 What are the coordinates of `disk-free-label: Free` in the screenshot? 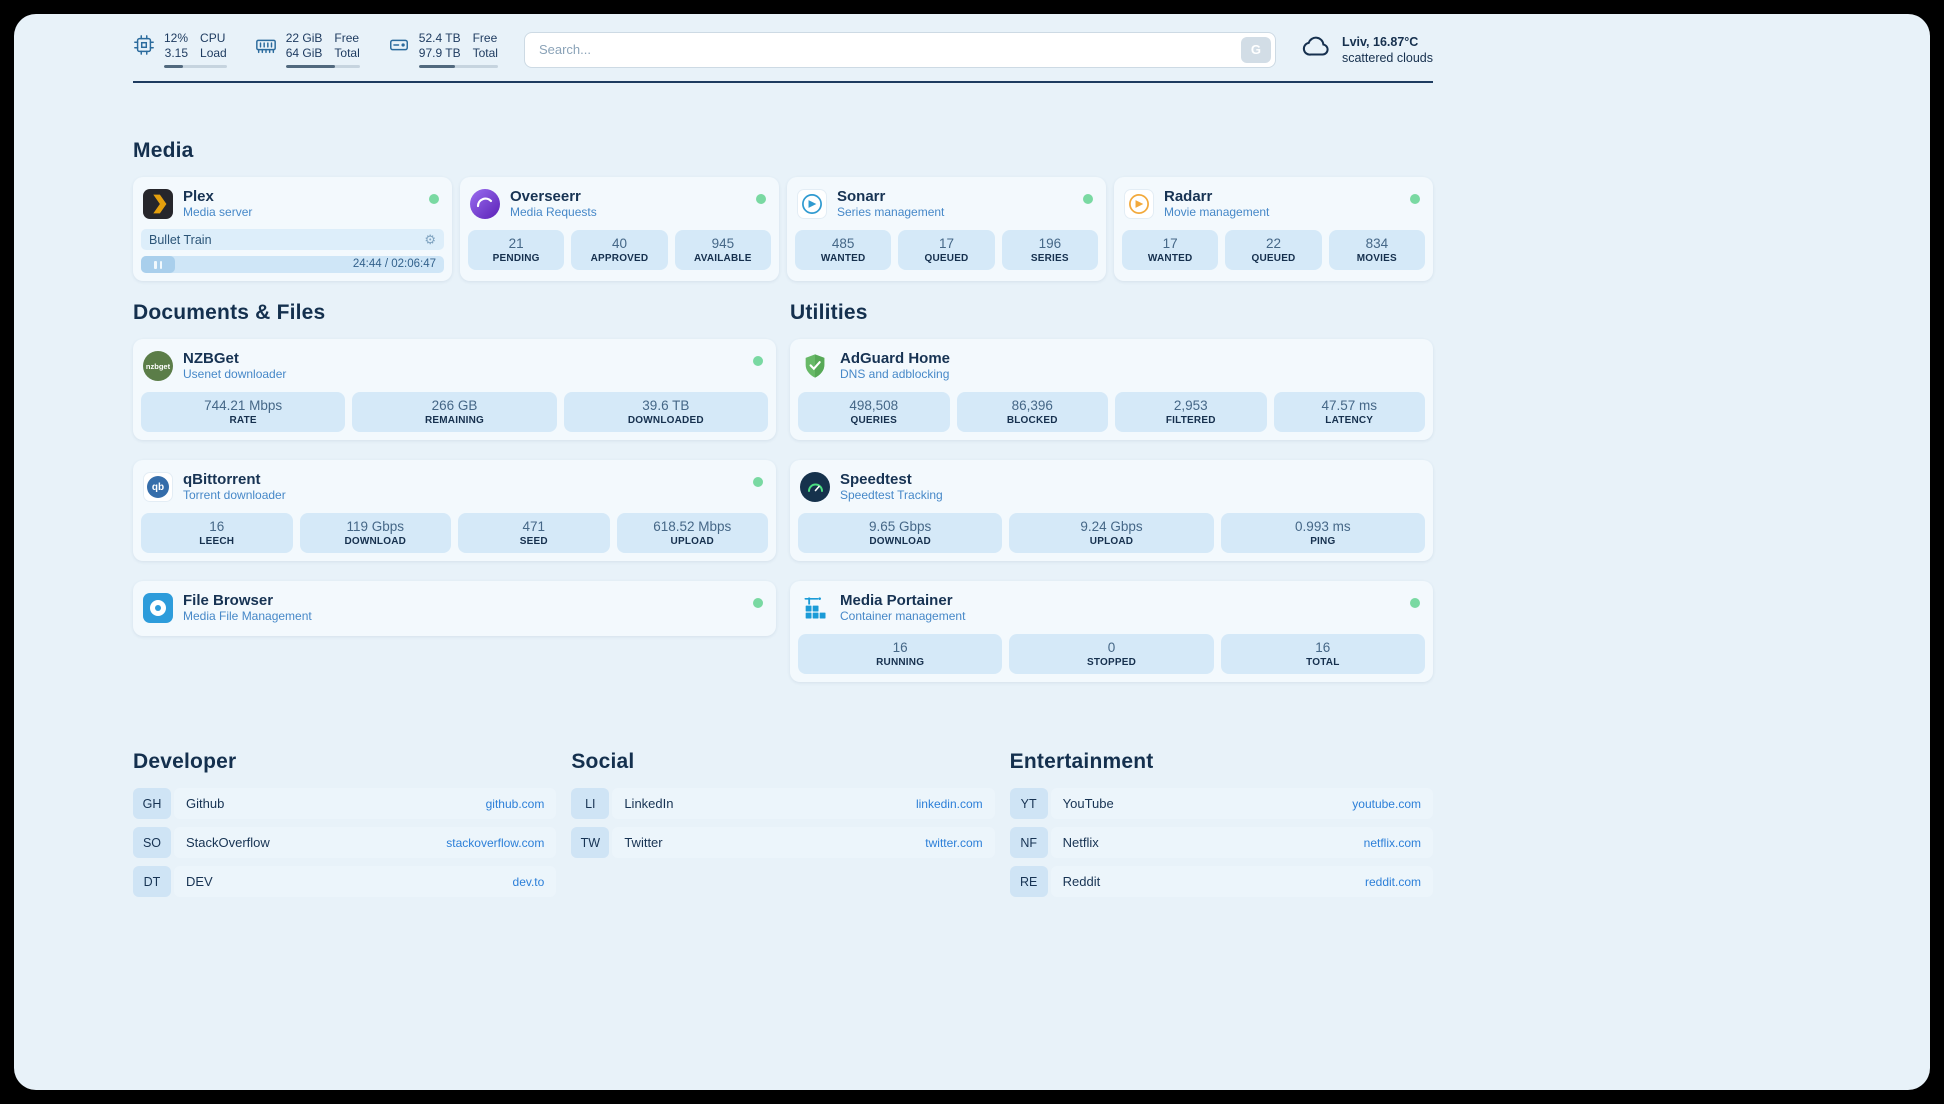 It's located at (485, 38).